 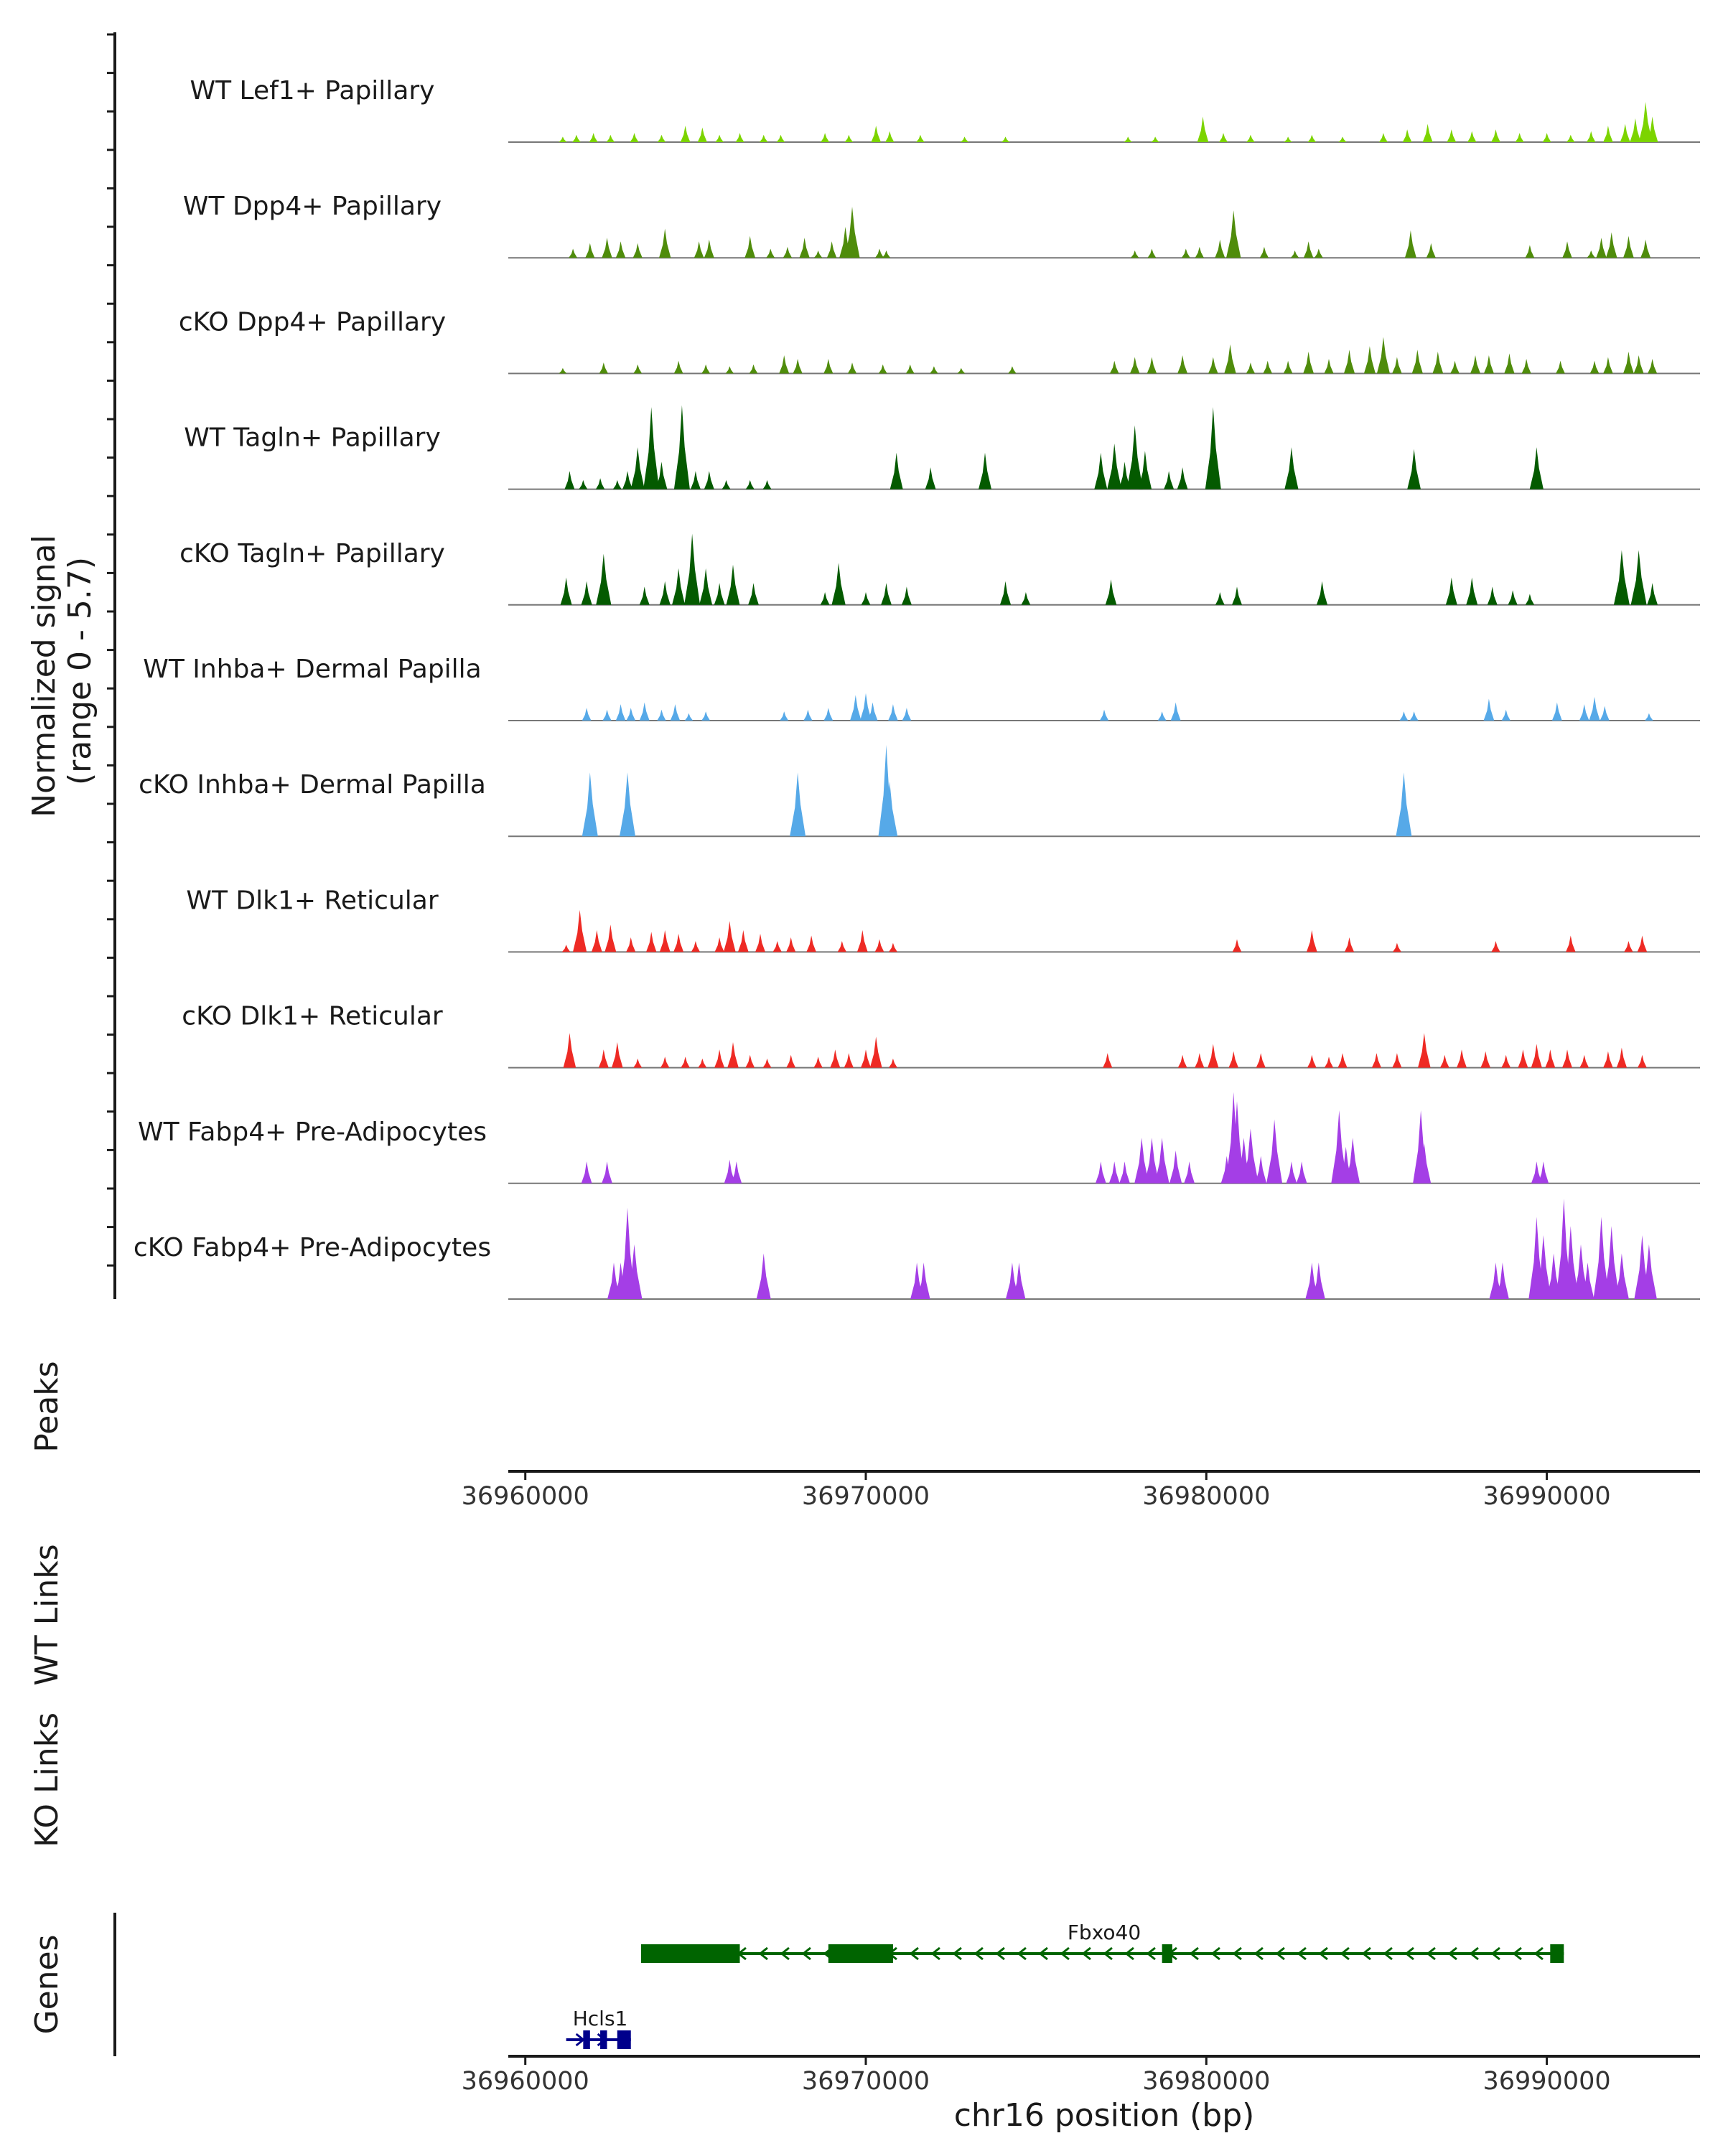 I want to click on track-label: cKO Dpp4+ Papillary, so click(x=312, y=322).